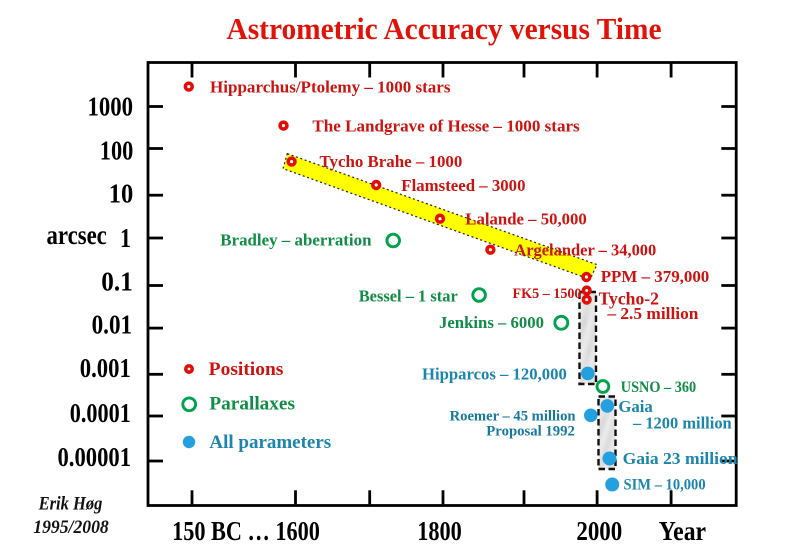 The image size is (790, 550). What do you see at coordinates (665, 484) in the screenshot?
I see `svg-text: SIM – 10,000` at bounding box center [665, 484].